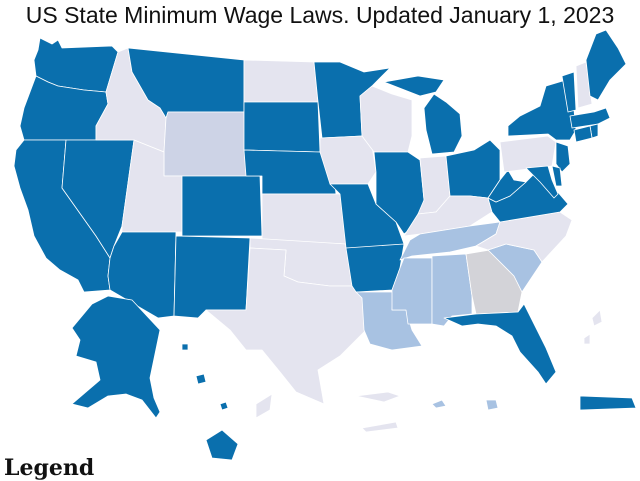 This screenshot has height=481, width=640. What do you see at coordinates (557, 176) in the screenshot?
I see `state-delaware: Delaware` at bounding box center [557, 176].